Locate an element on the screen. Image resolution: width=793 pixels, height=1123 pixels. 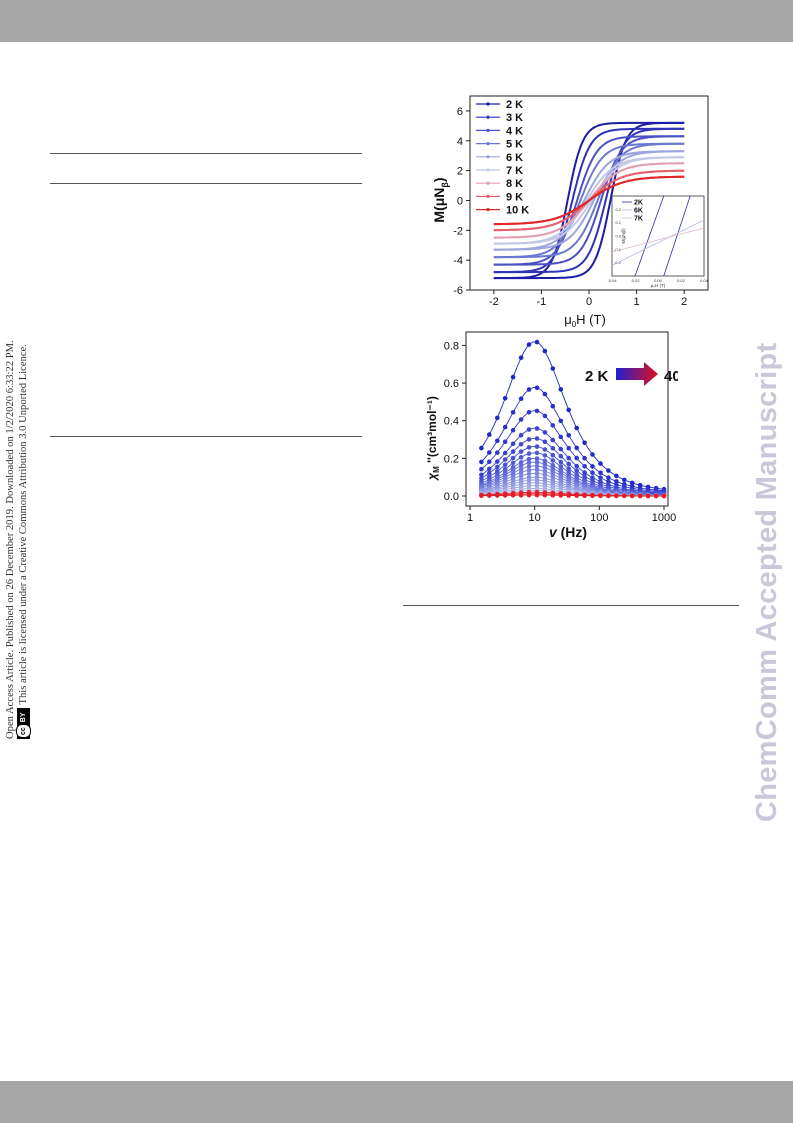
inset-x-tick-label: 0.00 is located at coordinates (658, 280).